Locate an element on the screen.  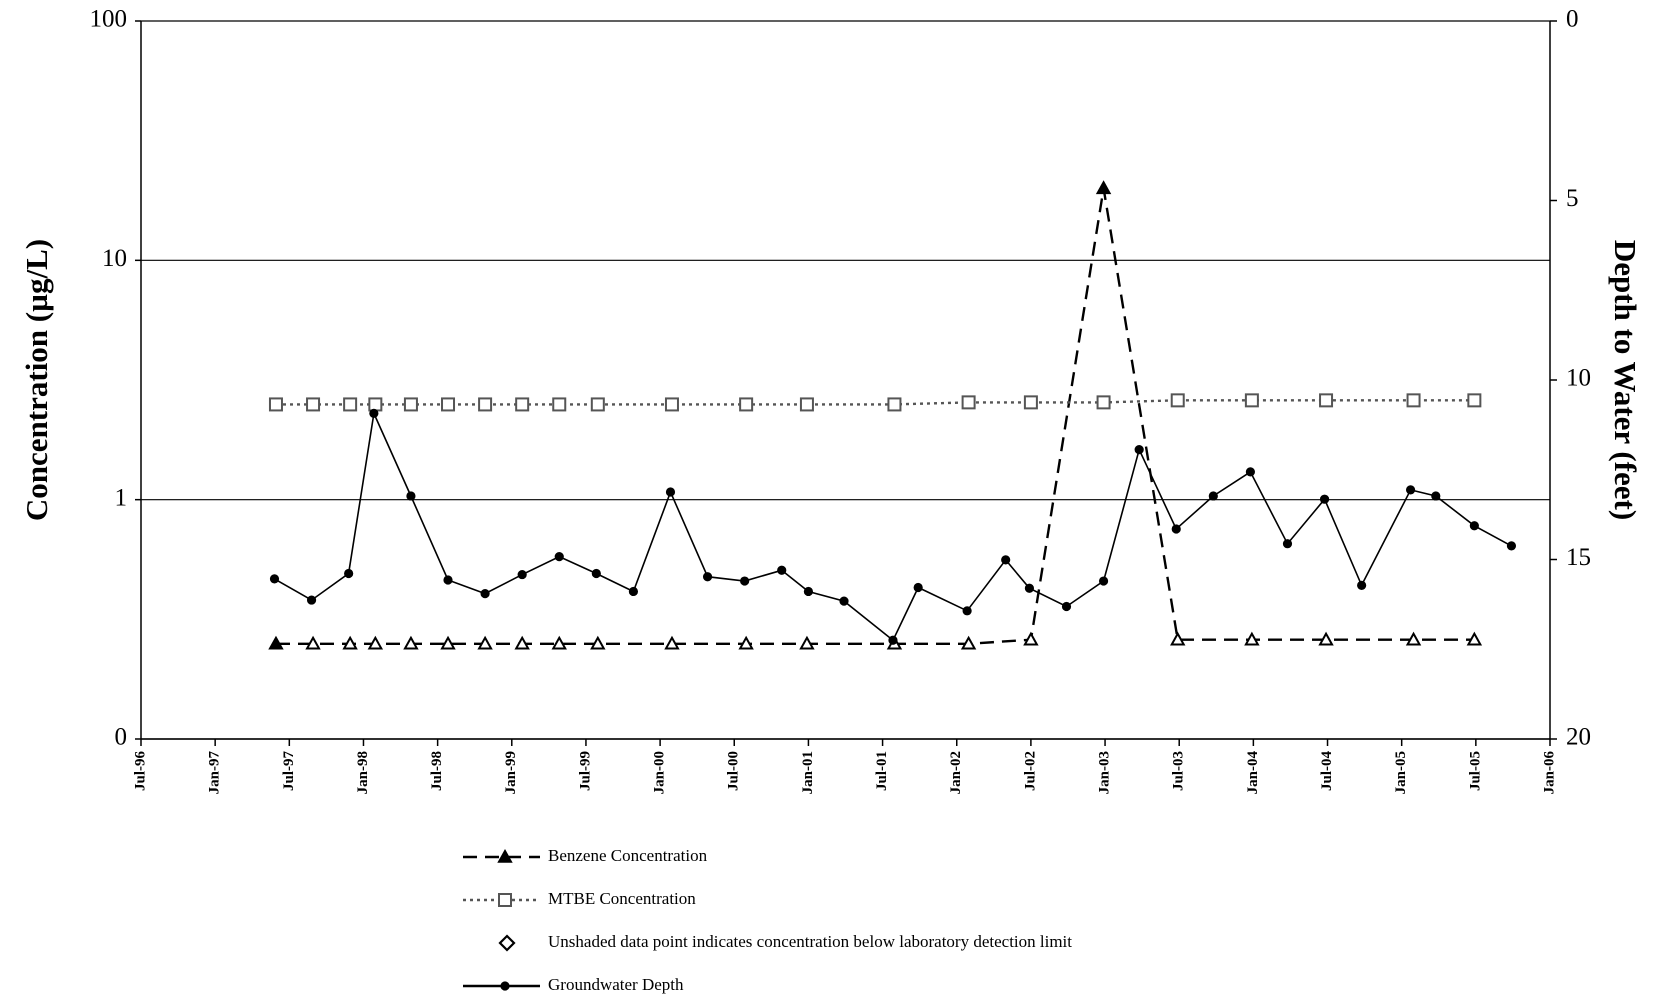
x-tick-label: Jan-98 is located at coordinates (363, 772).